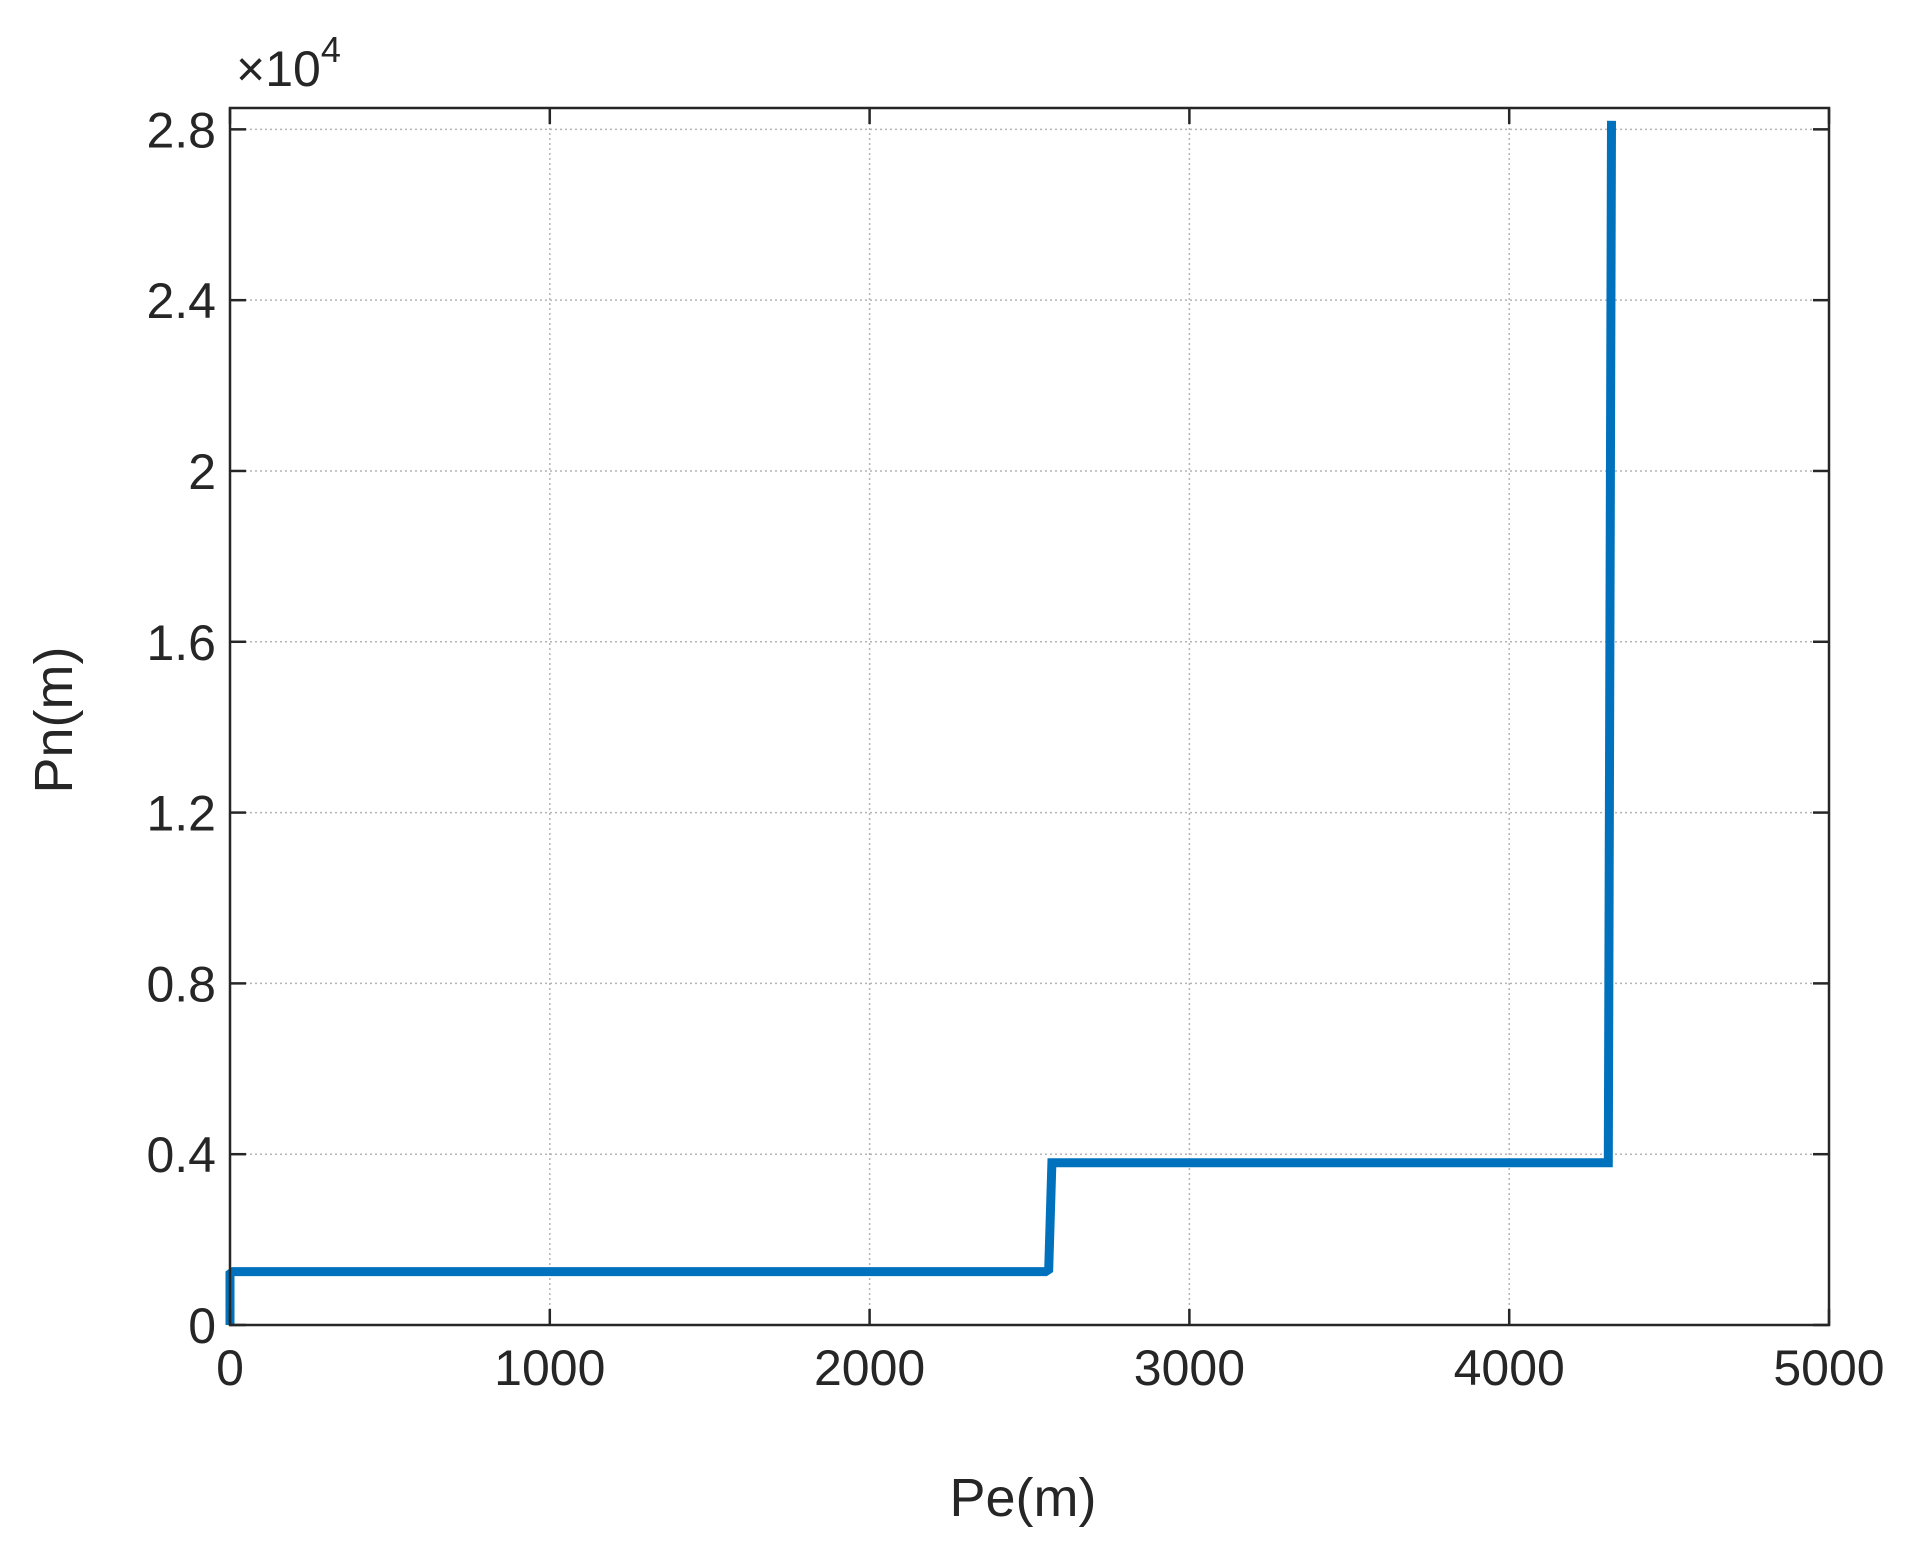 The height and width of the screenshot is (1541, 1908). I want to click on x-tick-label: 1000, so click(549, 1368).